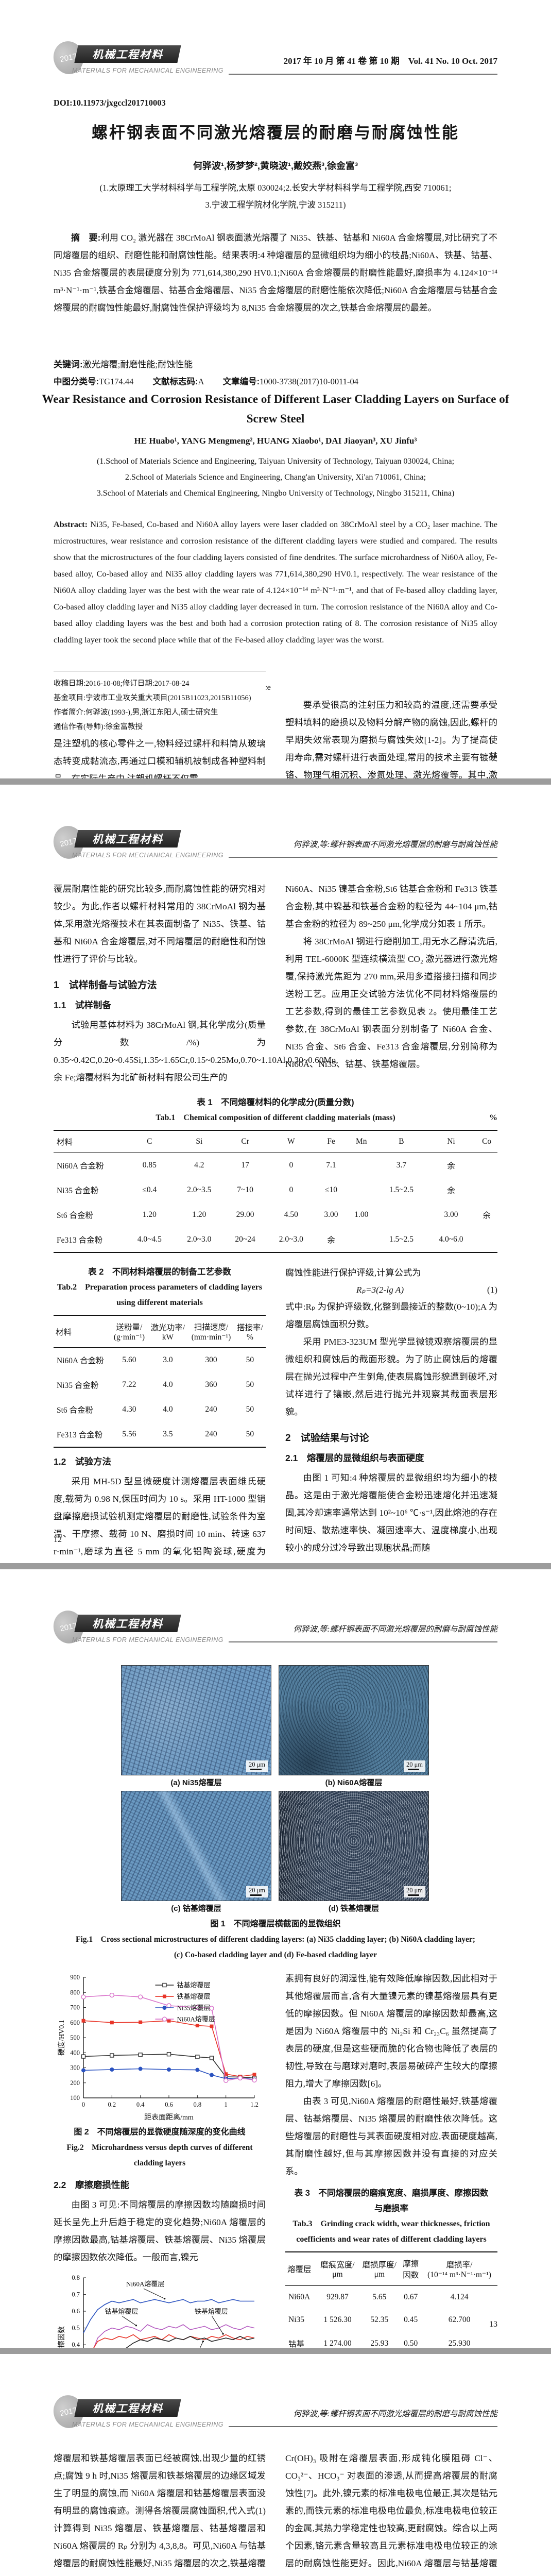 The image size is (551, 2576). I want to click on keywords-text: 激光熔覆;耐磨性能;耐蚀性能, so click(137, 364).